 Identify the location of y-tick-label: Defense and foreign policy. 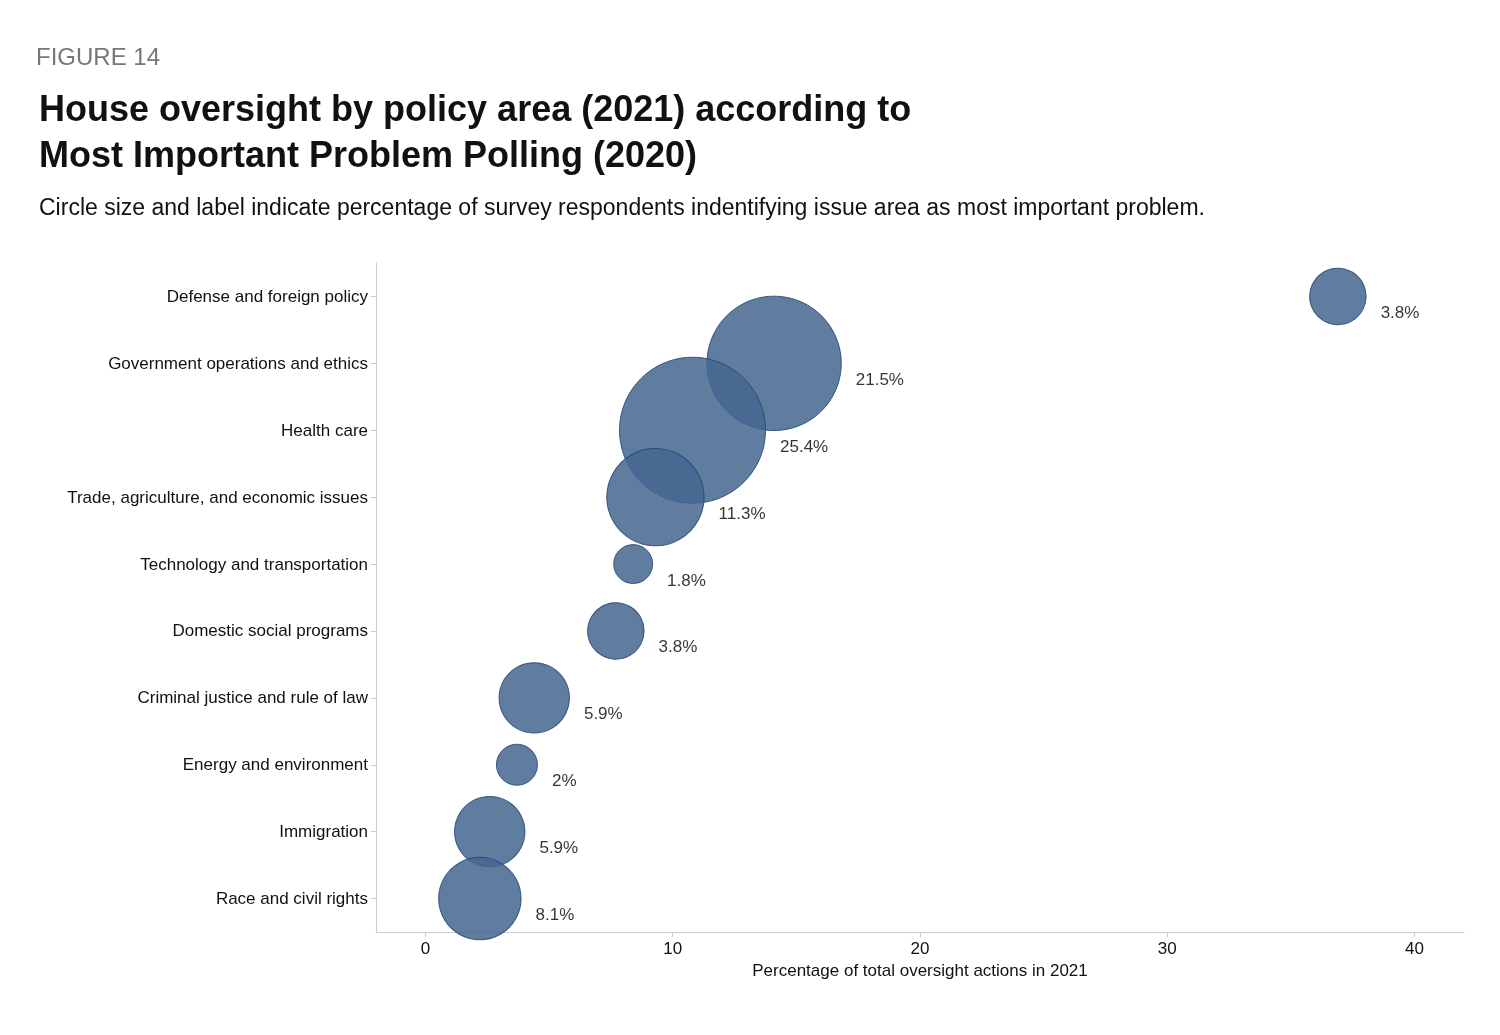
(267, 296).